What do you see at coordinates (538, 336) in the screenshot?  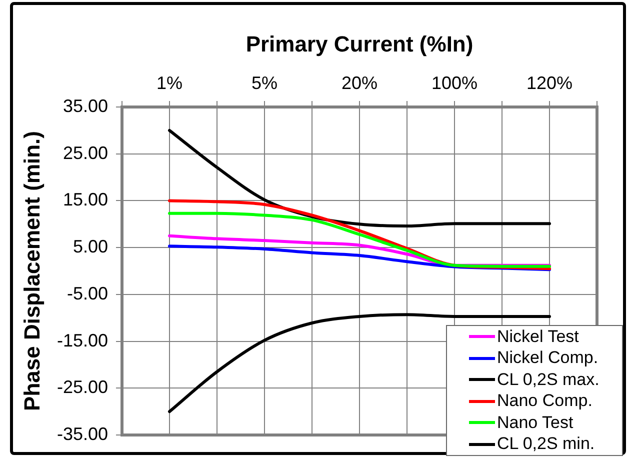 I see `legend-label: Nickel Test` at bounding box center [538, 336].